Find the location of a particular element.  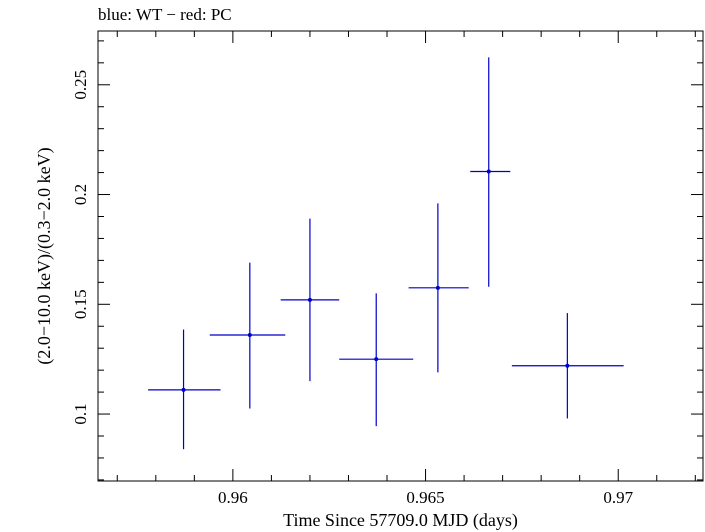

chart-title: blue: WT − red: PC is located at coordinates (165, 14).